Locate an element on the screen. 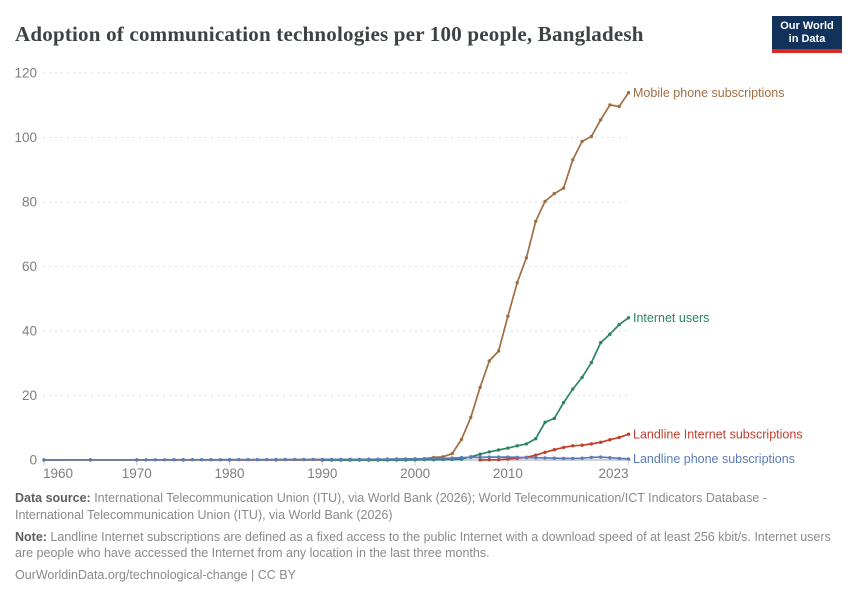 This screenshot has width=850, height=600. series-line-internet-users is located at coordinates (476, 389).